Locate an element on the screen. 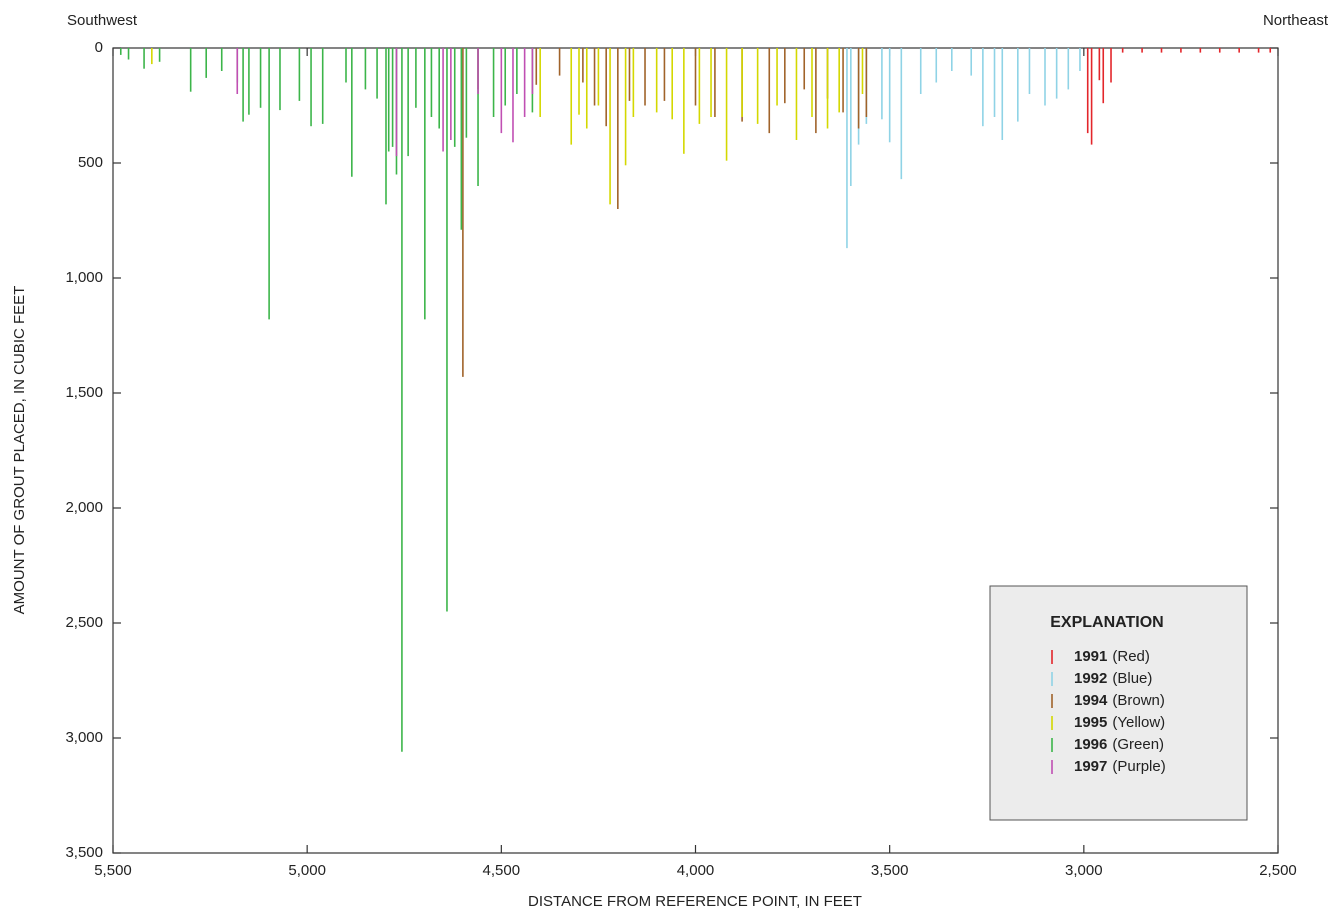  x-tick-label: 5,500 is located at coordinates (113, 870).